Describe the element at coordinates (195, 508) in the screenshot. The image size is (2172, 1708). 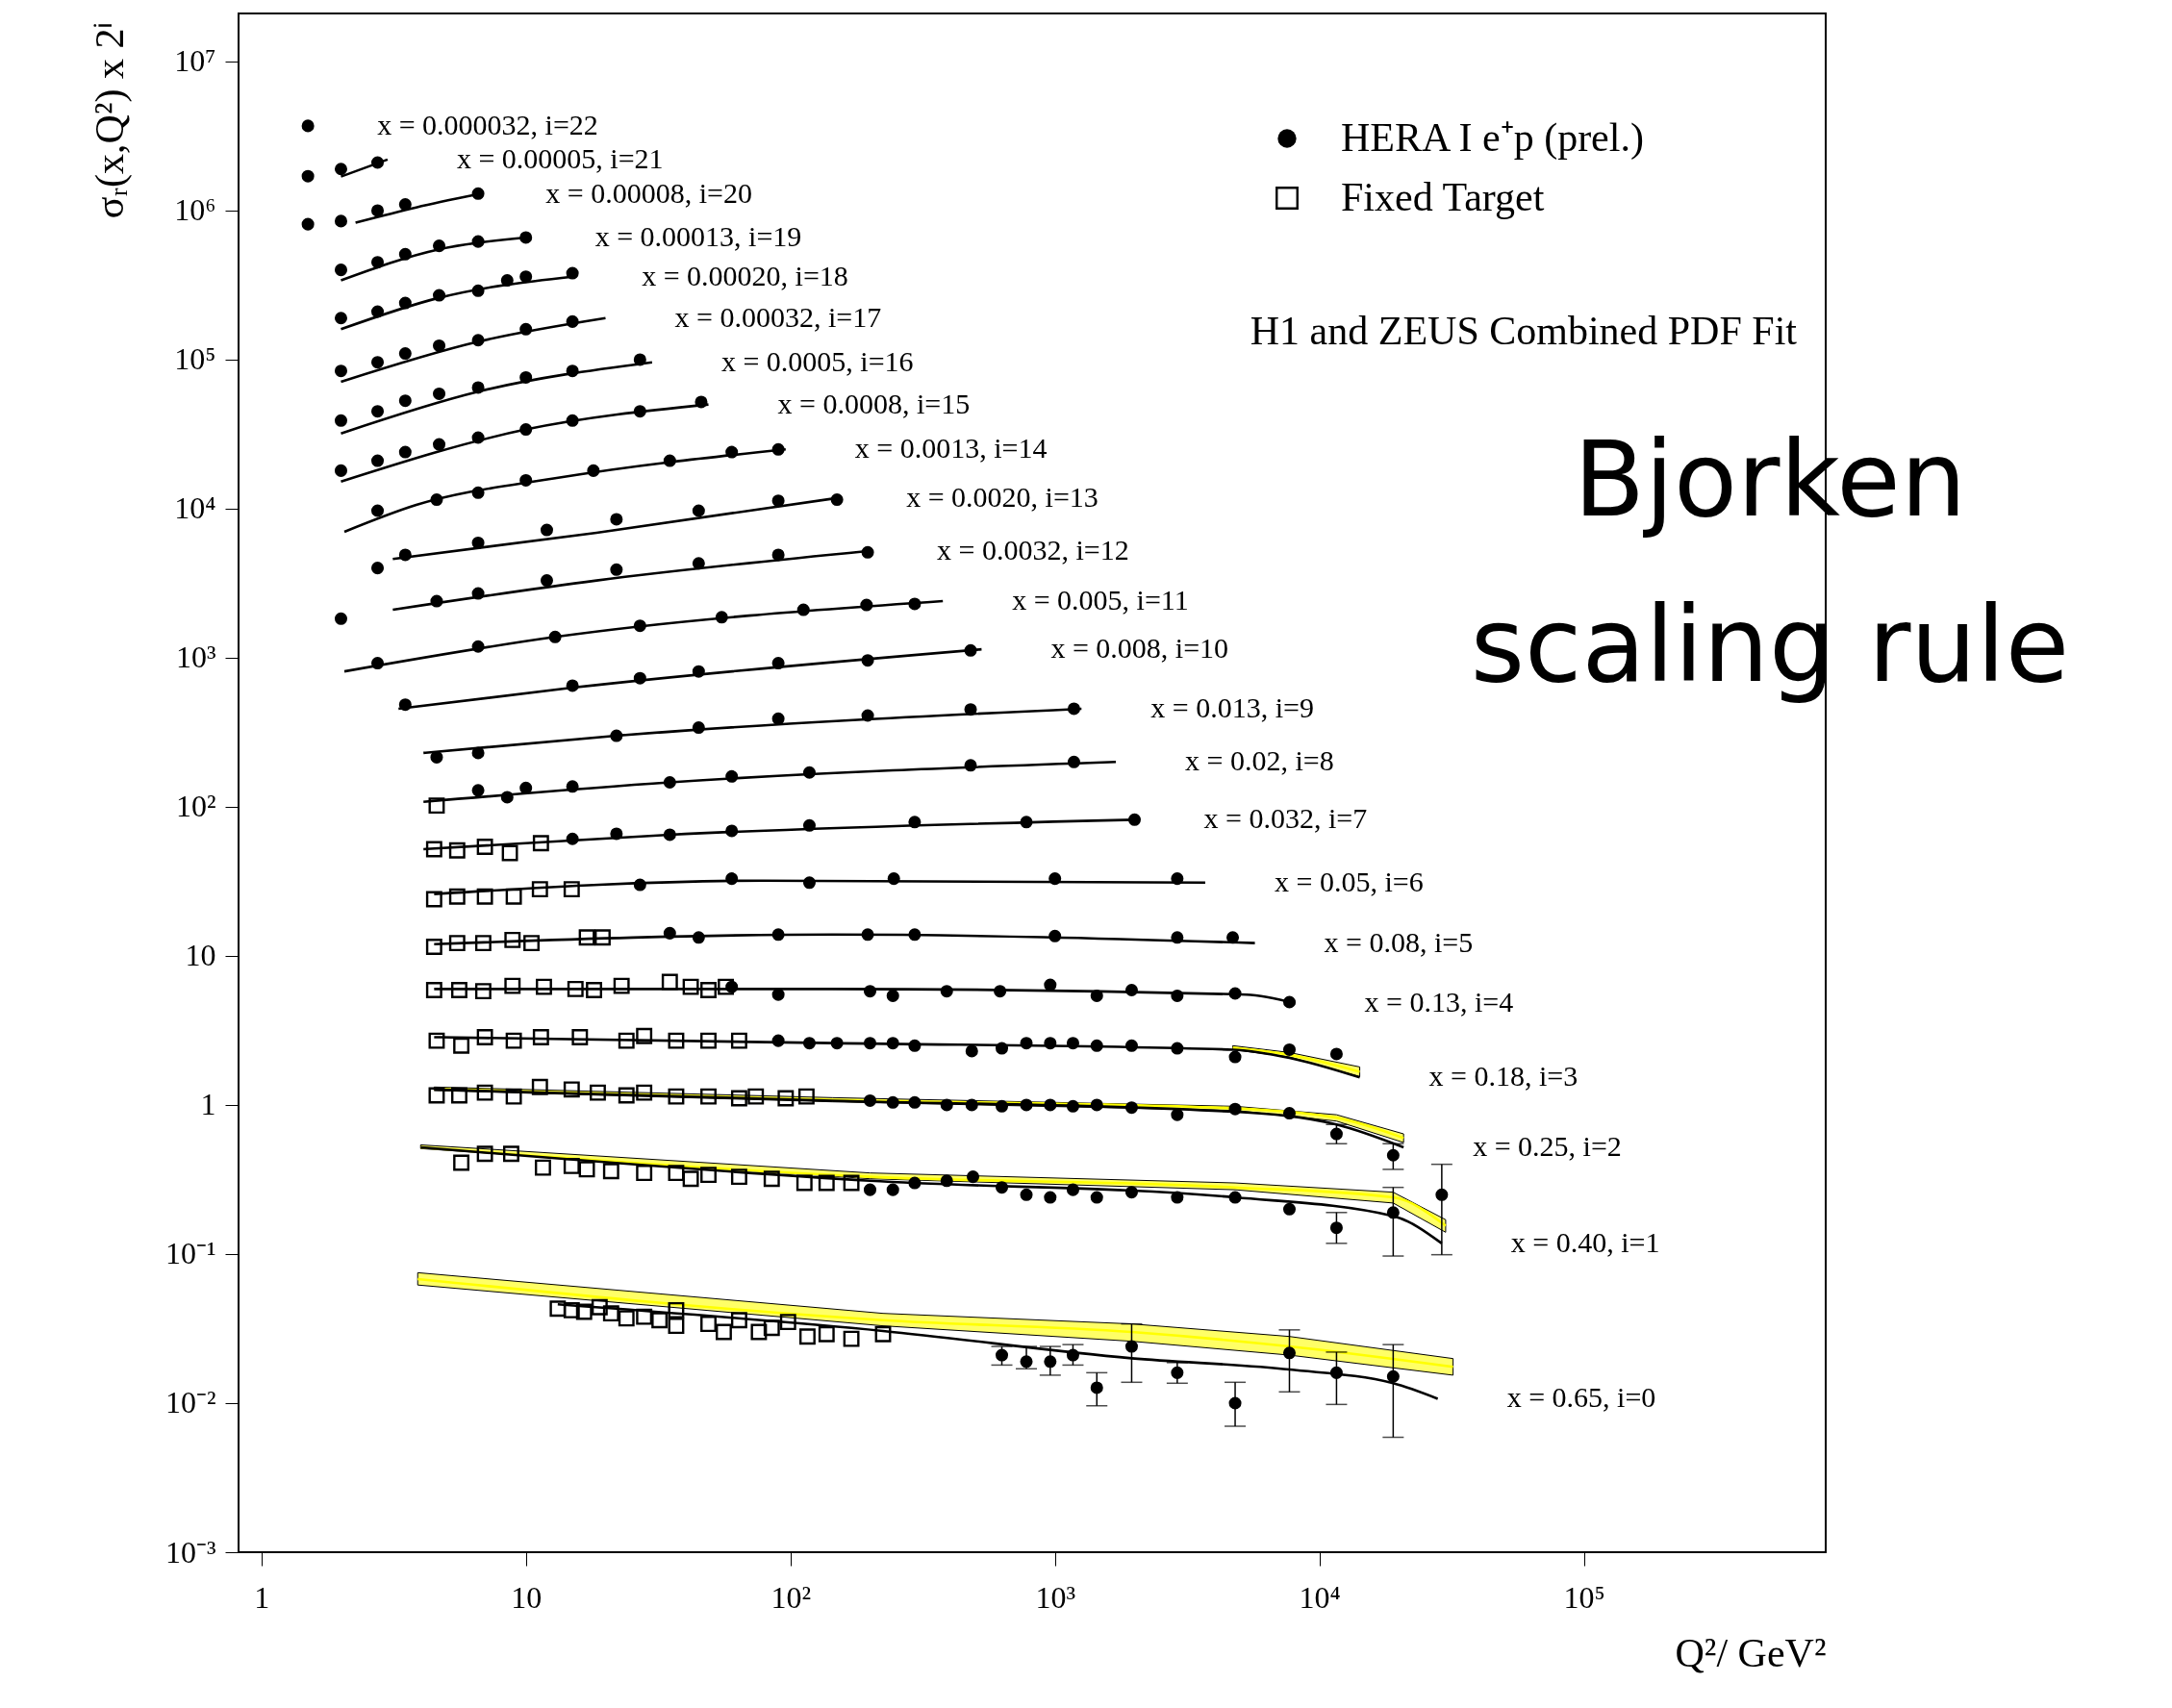
I see `y-tick-label: 10⁴` at that location.